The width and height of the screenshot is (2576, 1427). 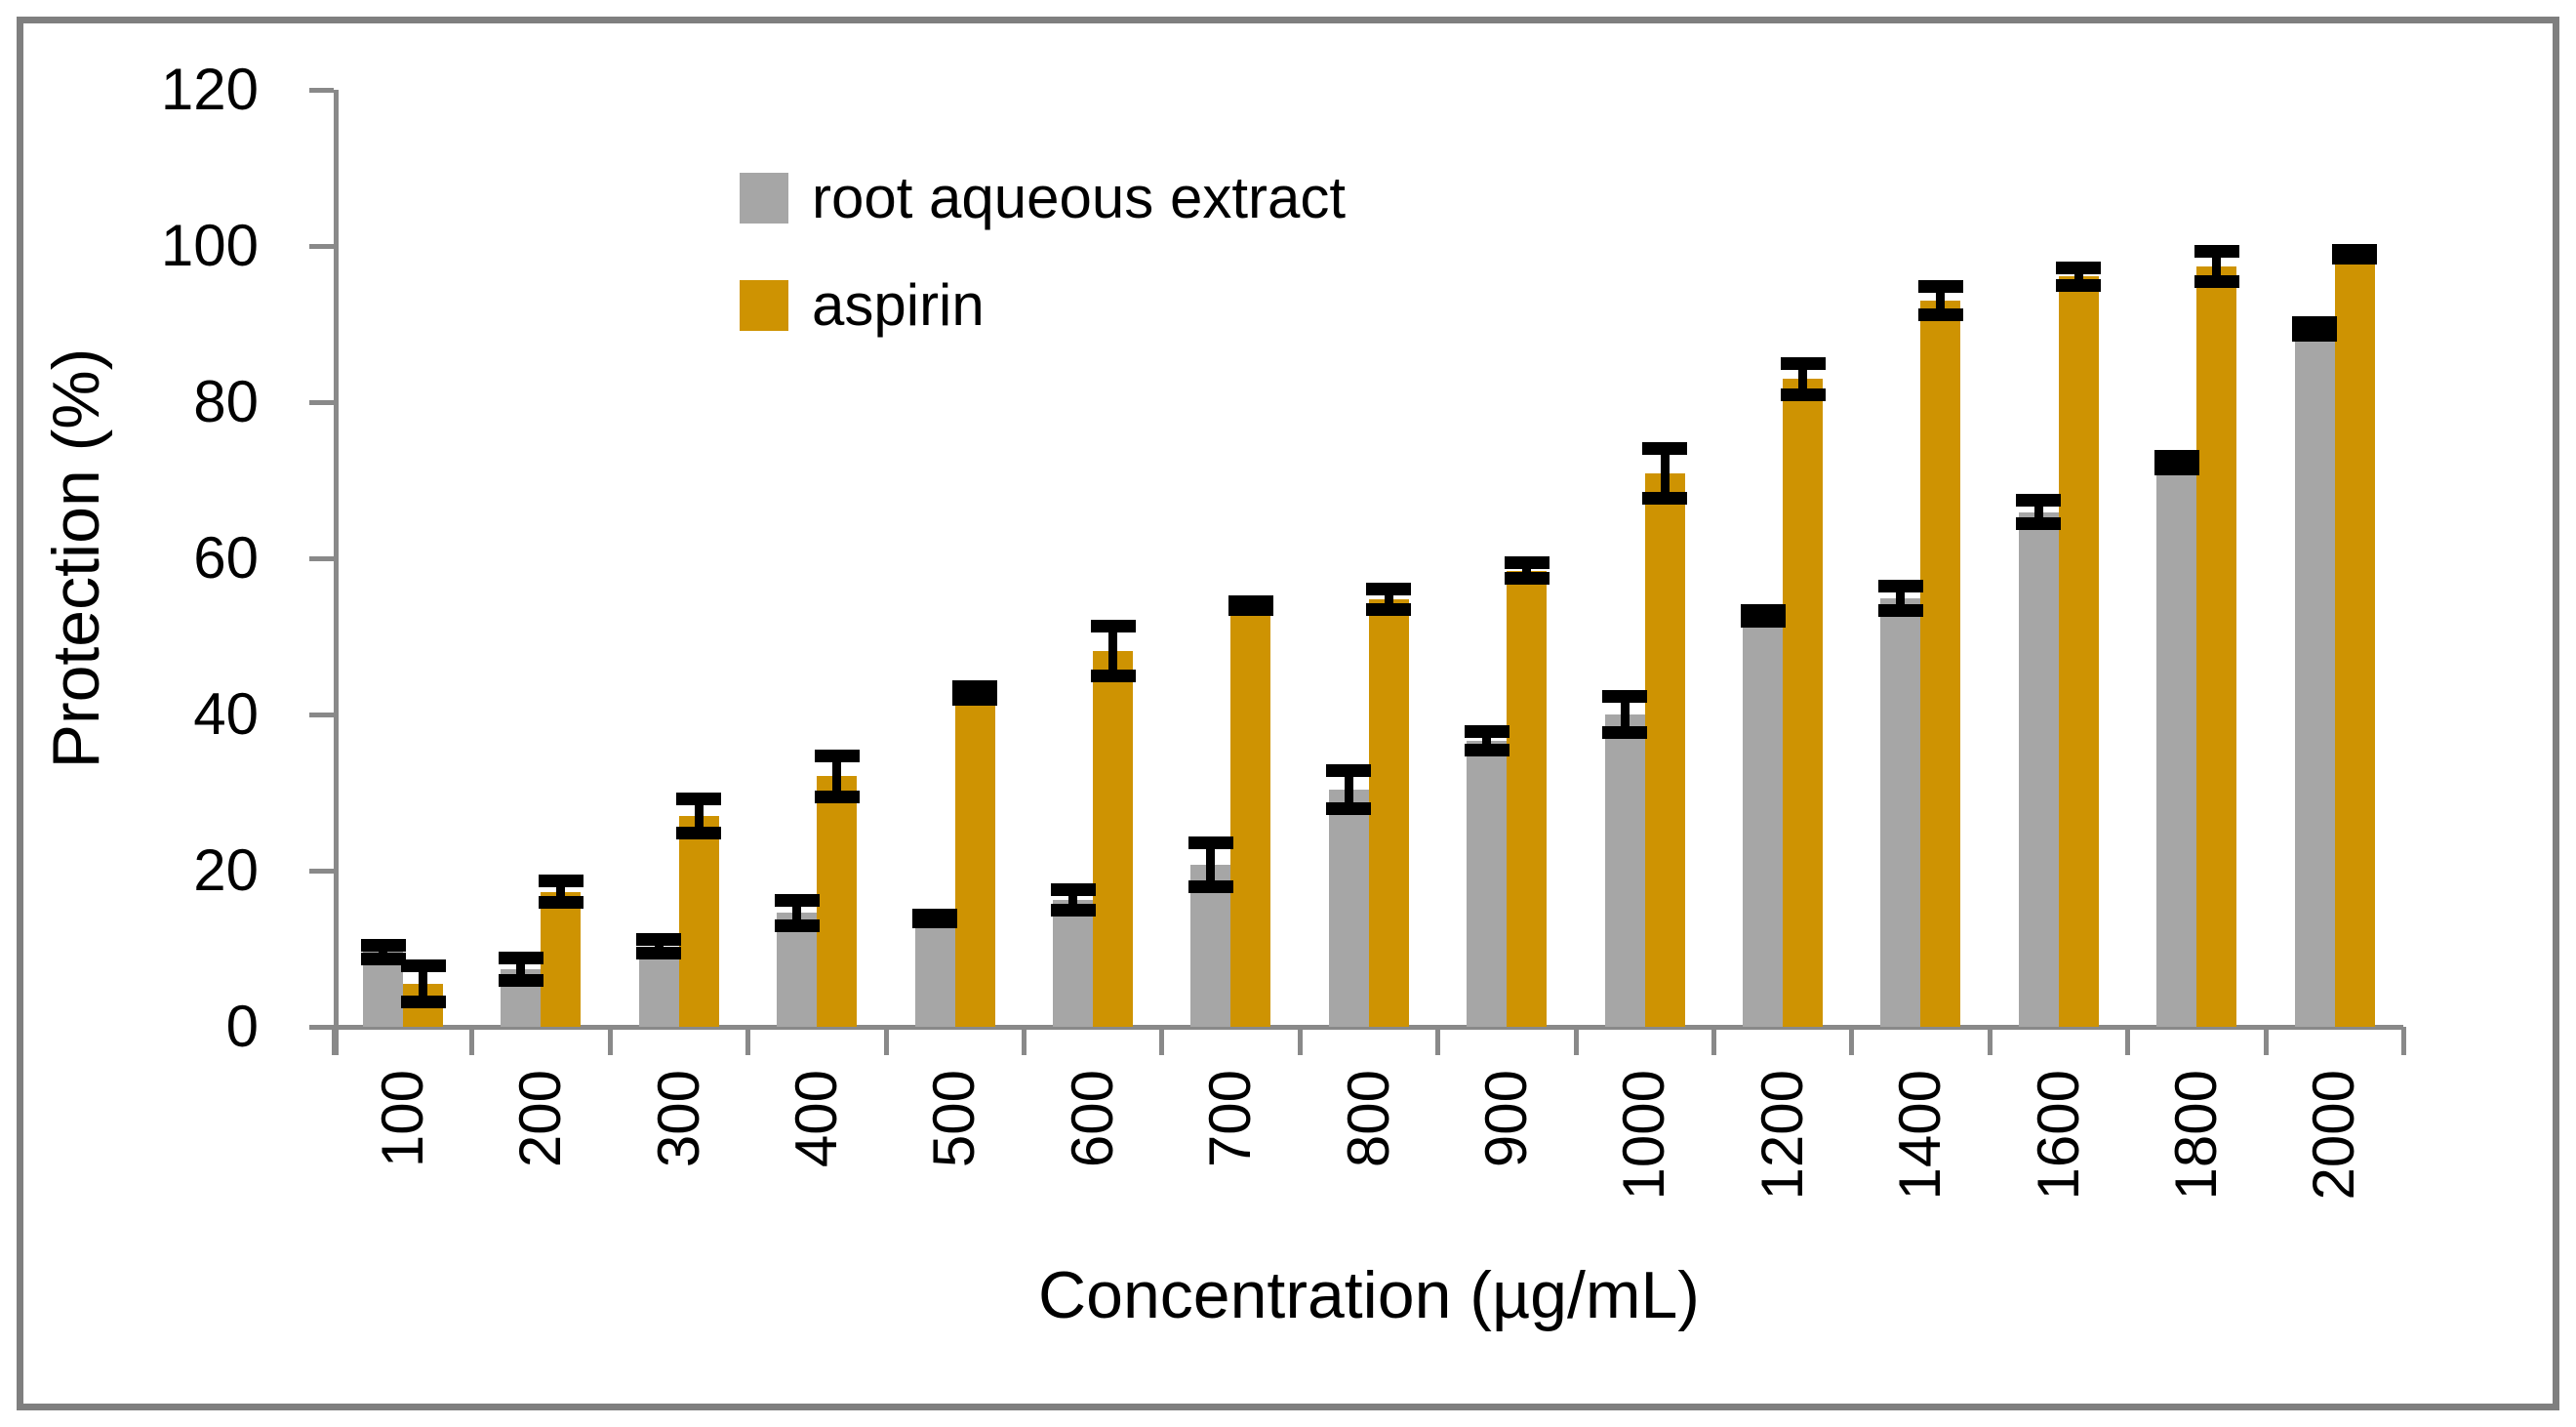 What do you see at coordinates (1486, 732) in the screenshot?
I see `errorbar-root-aqueous-extract-900-cap-top` at bounding box center [1486, 732].